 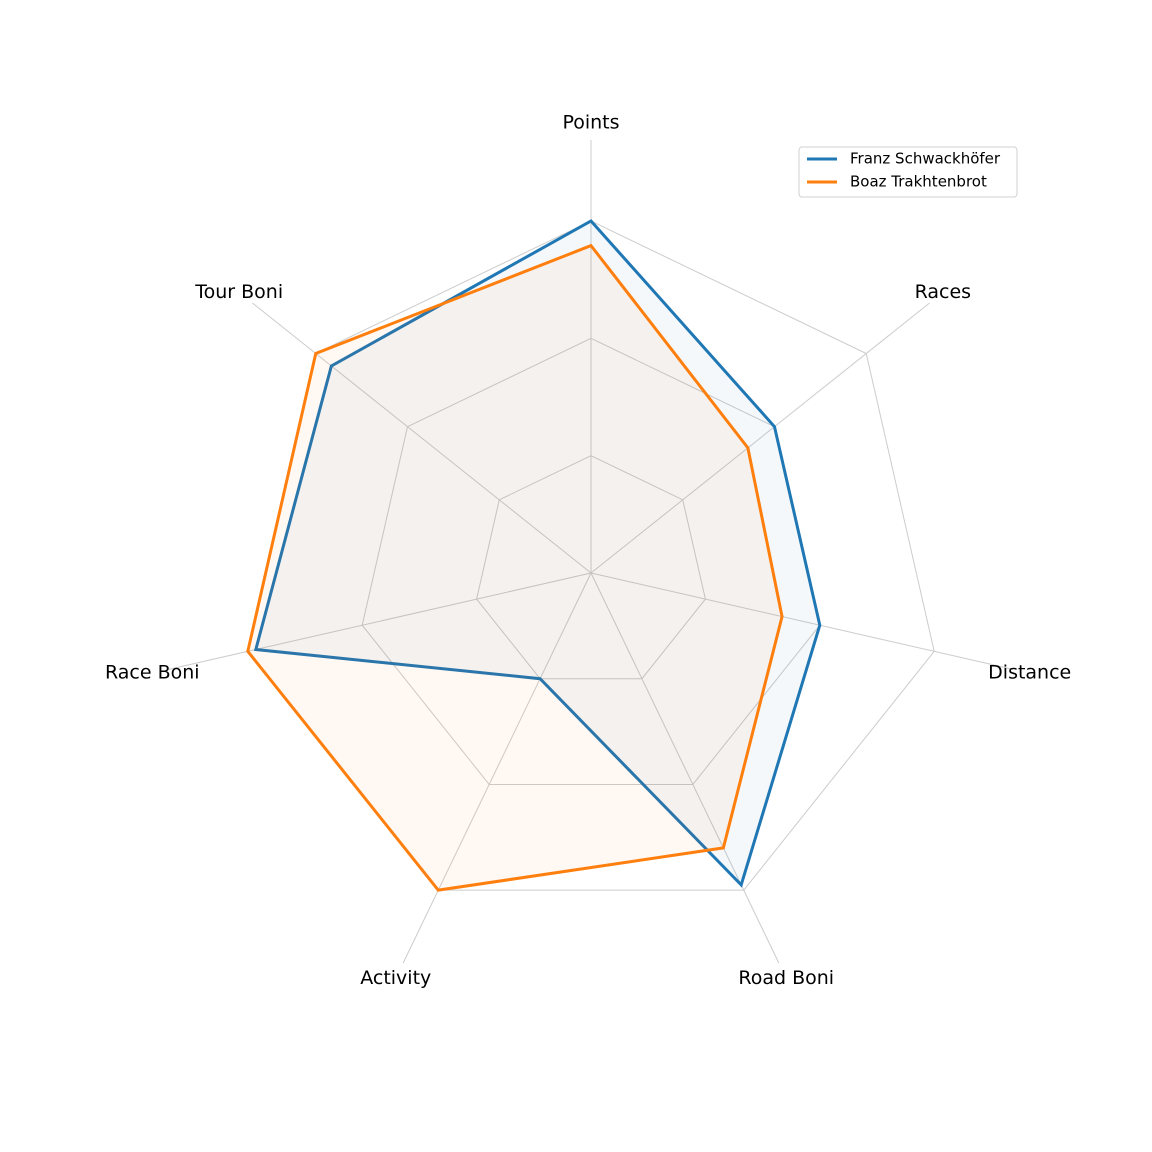 What do you see at coordinates (1029, 673) in the screenshot?
I see `axis-label: Distance` at bounding box center [1029, 673].